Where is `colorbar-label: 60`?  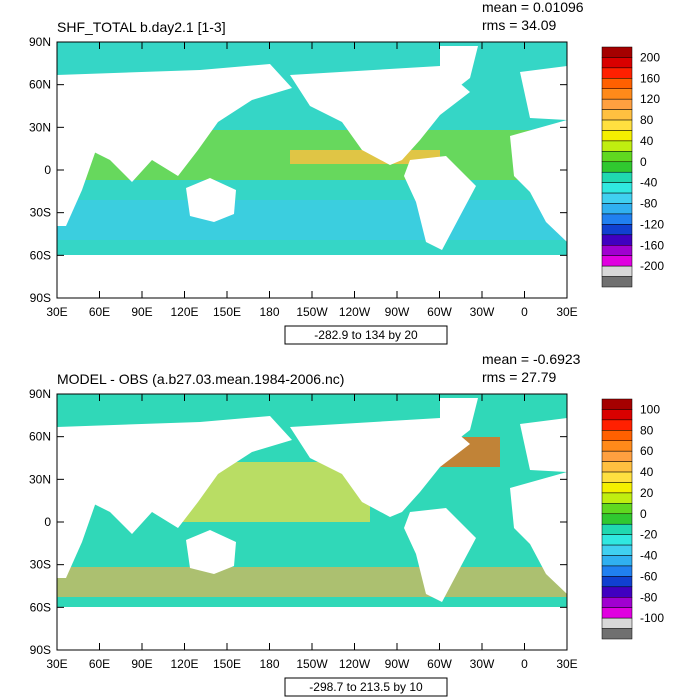
colorbar-label: 60 is located at coordinates (647, 451).